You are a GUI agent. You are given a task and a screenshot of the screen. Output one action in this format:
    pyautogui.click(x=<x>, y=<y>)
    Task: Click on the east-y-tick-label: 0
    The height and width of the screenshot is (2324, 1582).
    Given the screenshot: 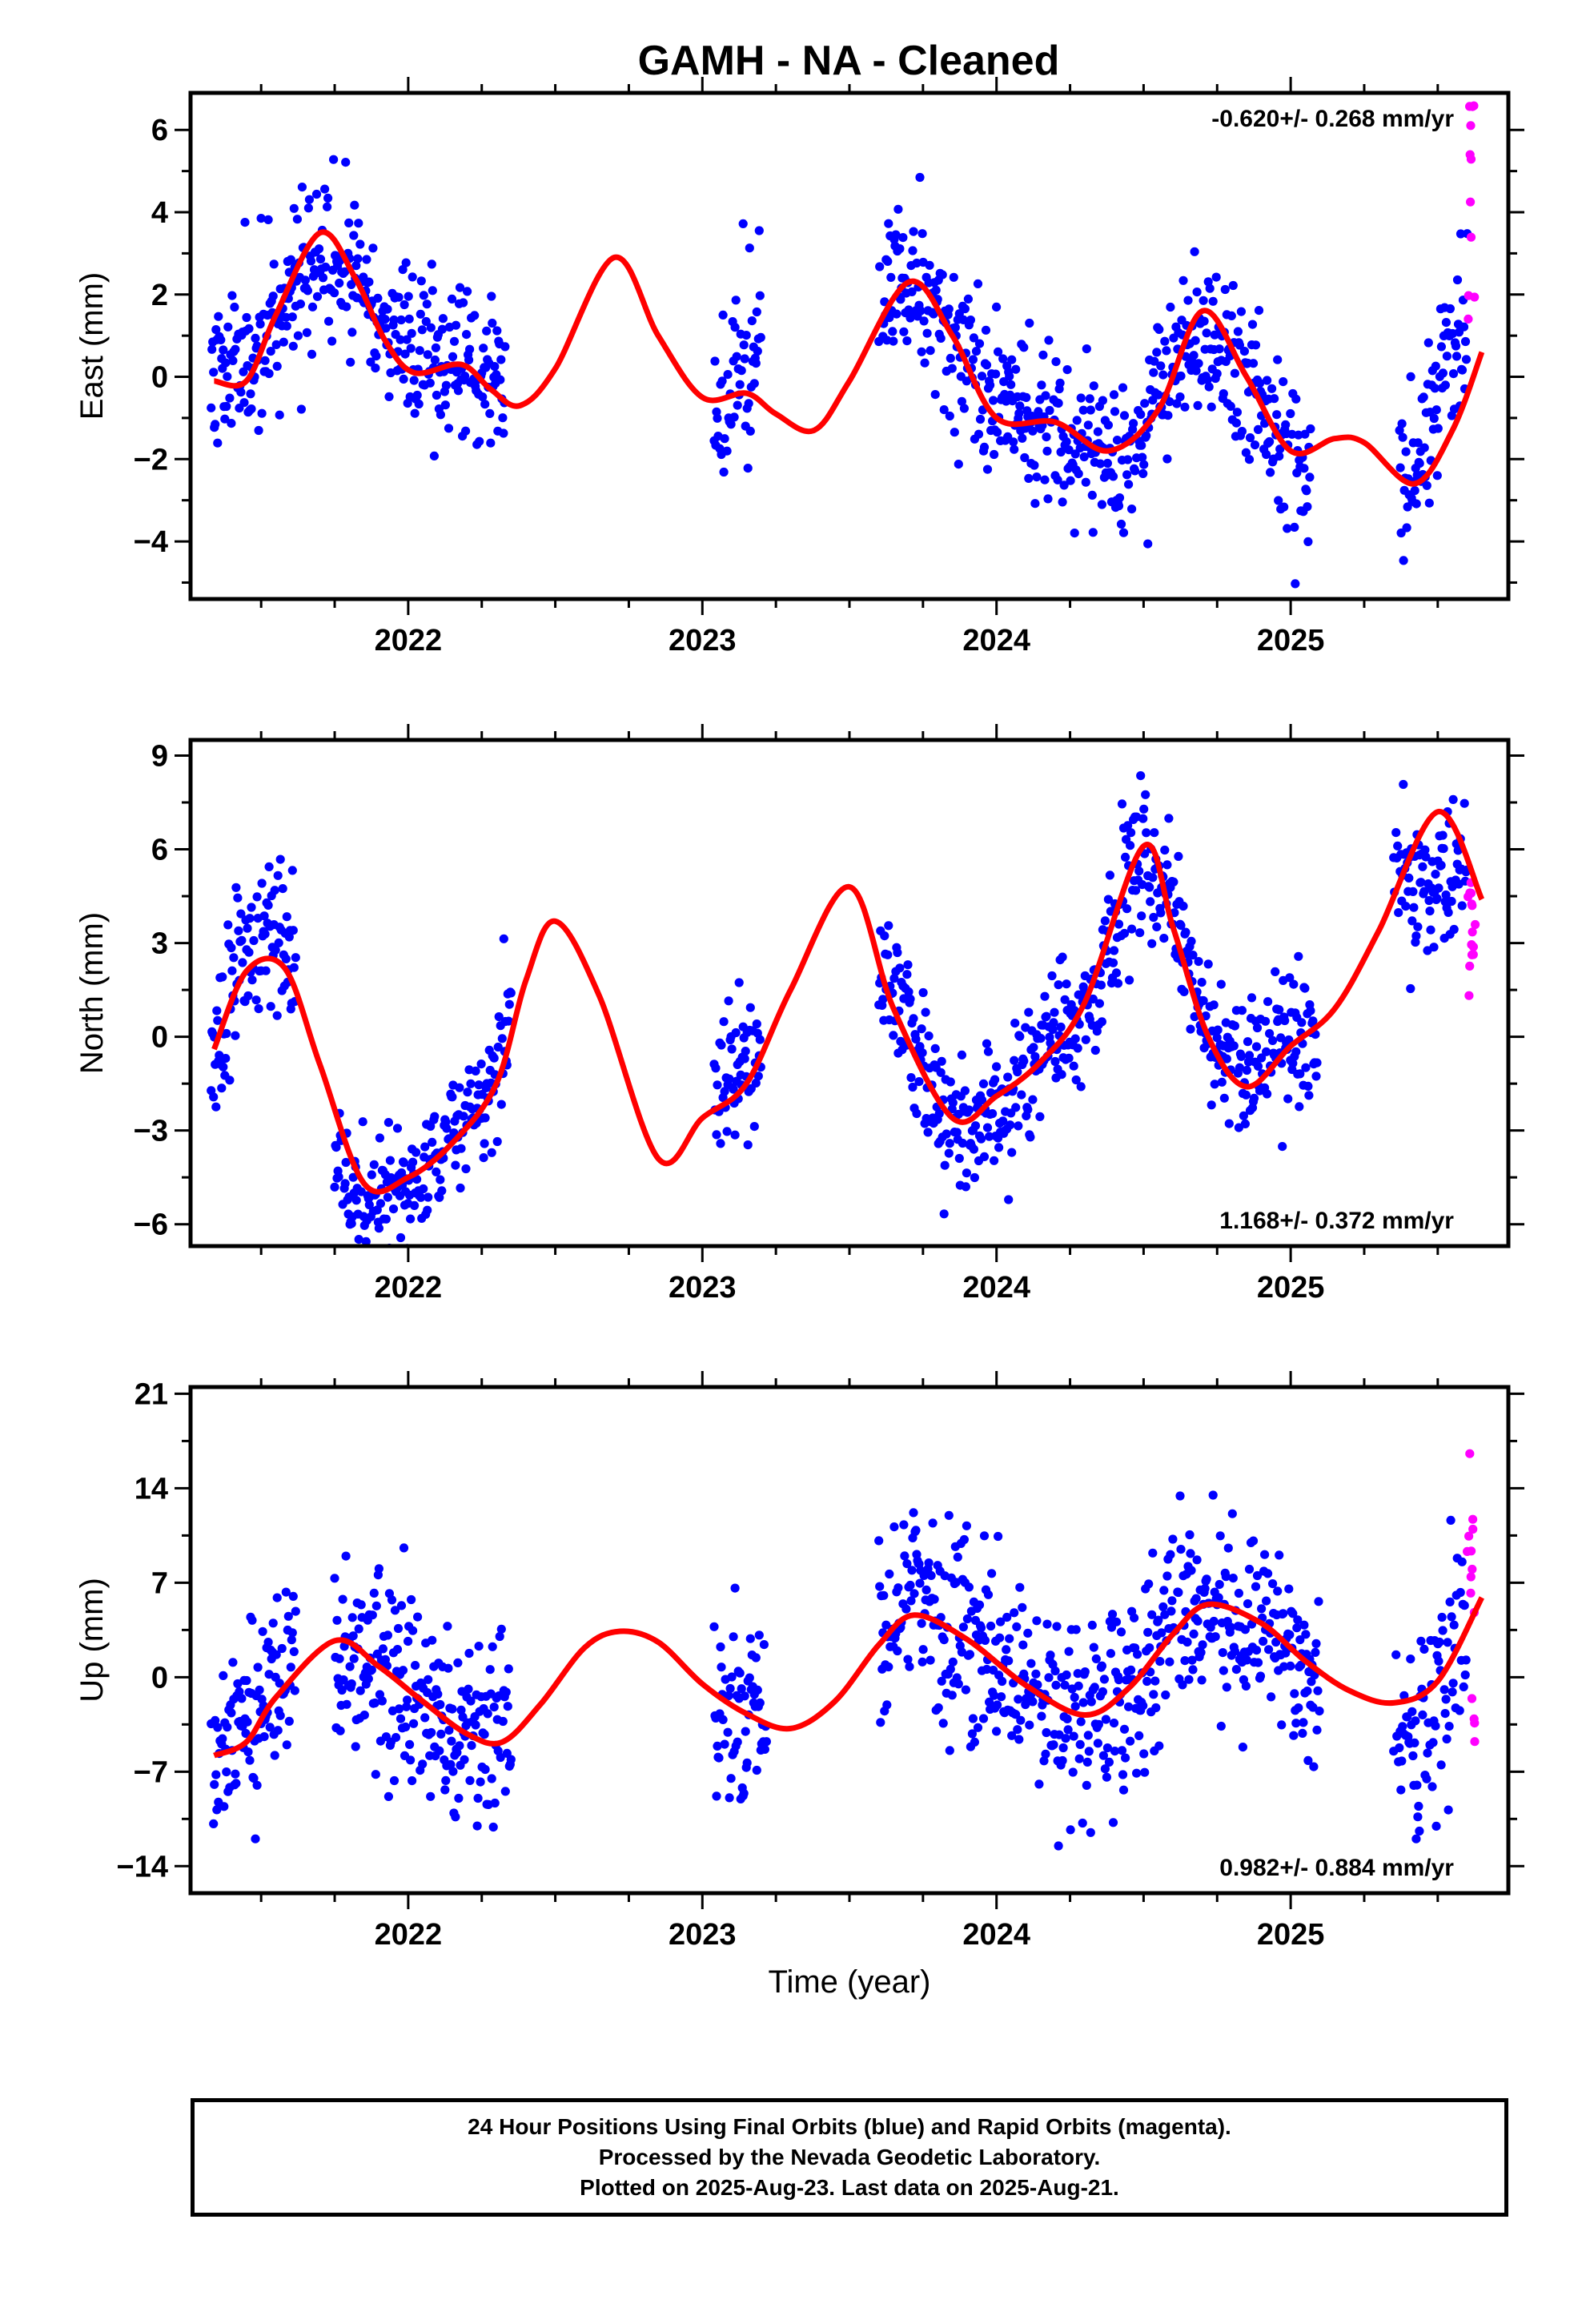 What is the action you would take?
    pyautogui.click(x=159, y=378)
    